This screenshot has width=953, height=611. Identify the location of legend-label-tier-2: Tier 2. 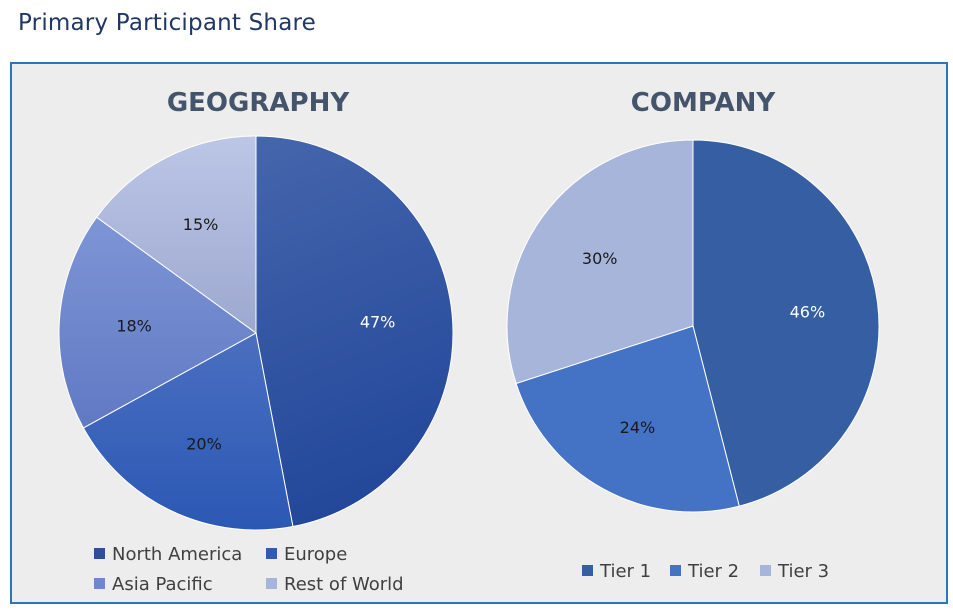
(713, 571).